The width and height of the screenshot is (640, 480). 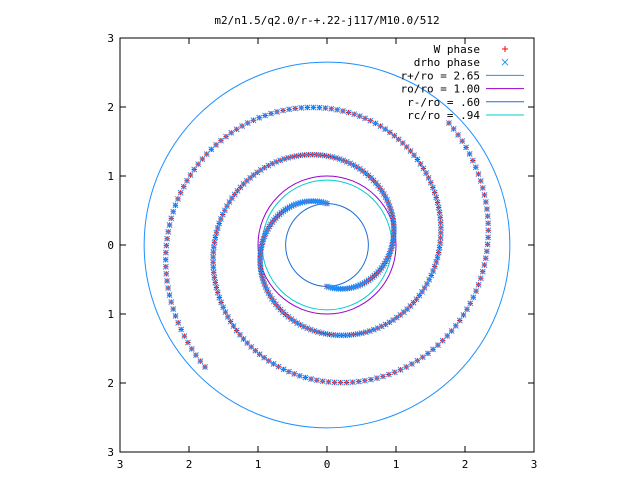 I want to click on x-tick-label-5: 2, so click(x=465, y=464).